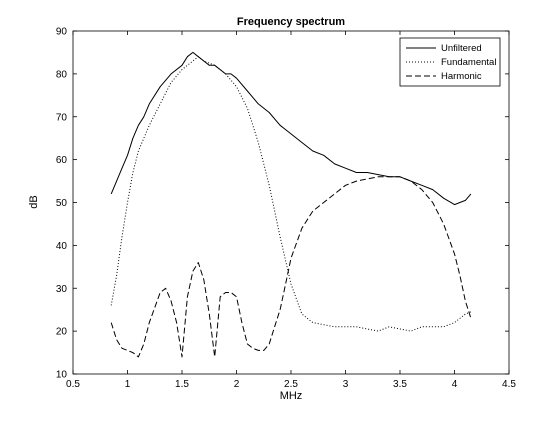 The width and height of the screenshot is (560, 425). Describe the element at coordinates (62, 160) in the screenshot. I see `y-tick-label: 60` at that location.